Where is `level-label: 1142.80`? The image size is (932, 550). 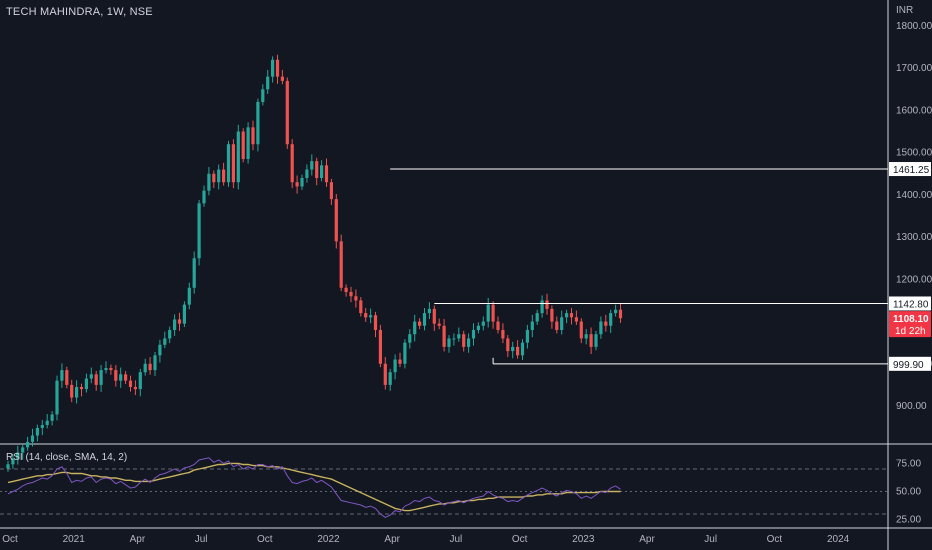
level-label: 1142.80 is located at coordinates (911, 304).